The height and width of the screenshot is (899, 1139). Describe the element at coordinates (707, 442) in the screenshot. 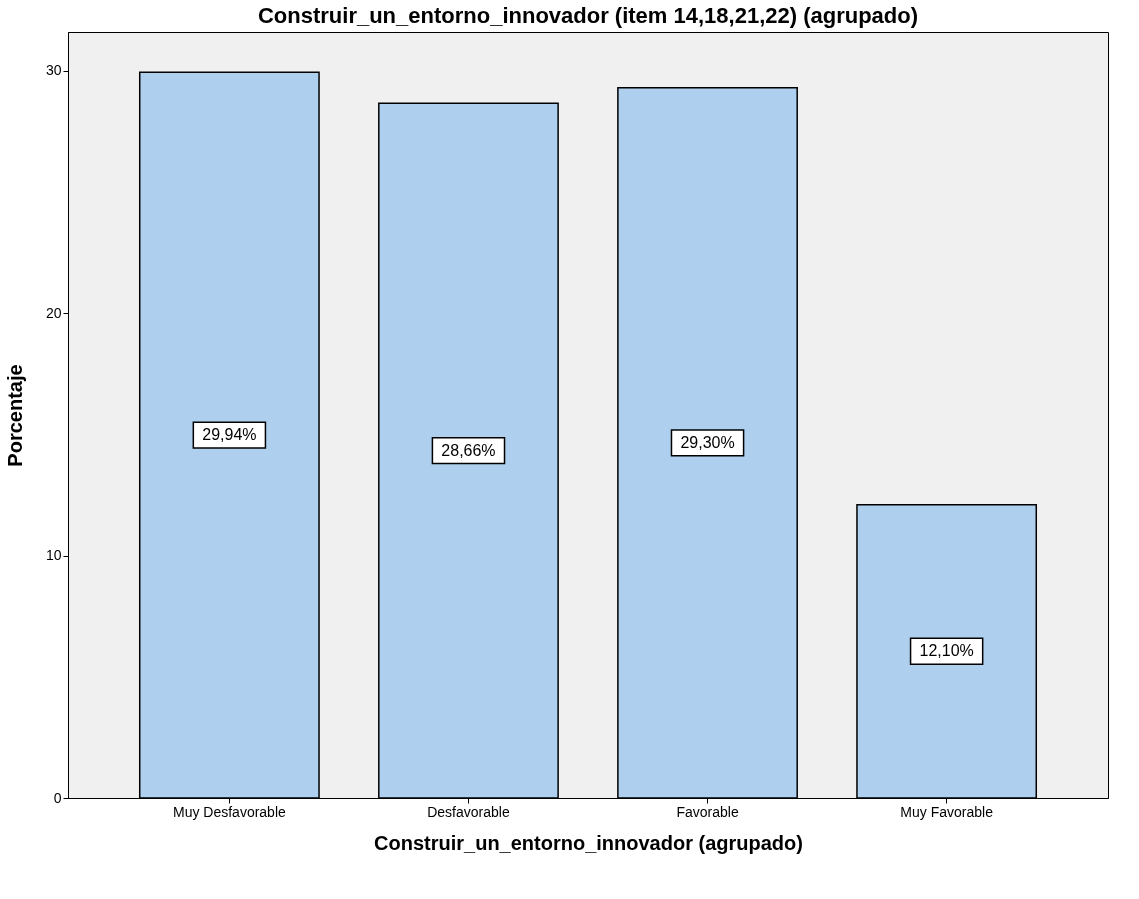

I see `data-label: 29,30%` at that location.